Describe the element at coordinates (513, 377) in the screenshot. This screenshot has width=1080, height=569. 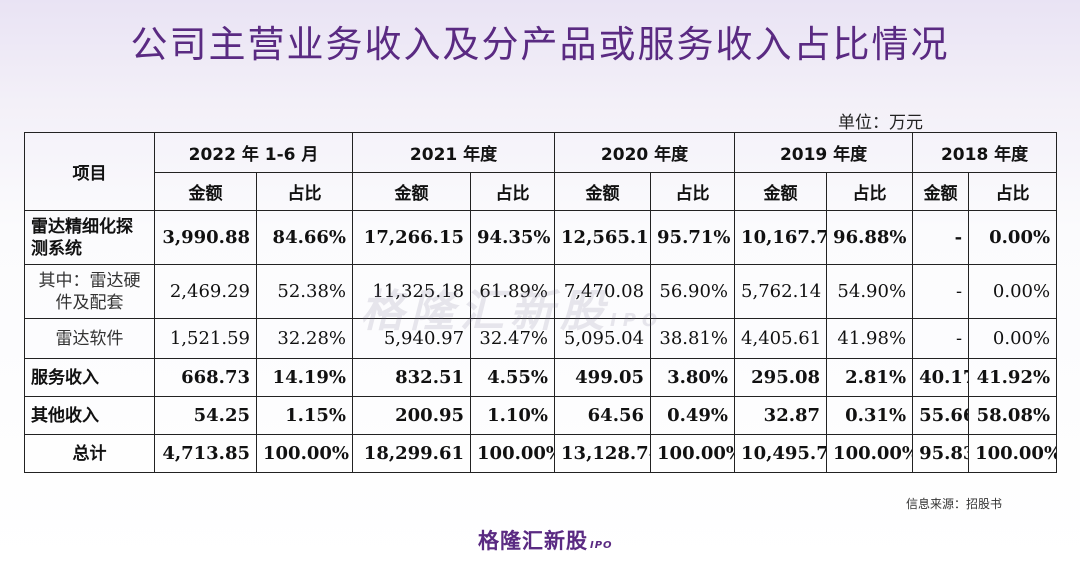
I see `cell: 4.55%` at that location.